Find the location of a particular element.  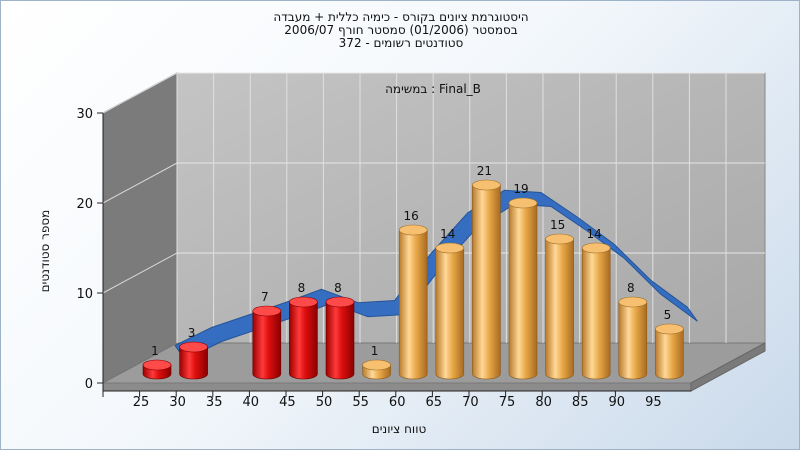

y-axis-title: מספר סטודנטים is located at coordinates (45, 251).